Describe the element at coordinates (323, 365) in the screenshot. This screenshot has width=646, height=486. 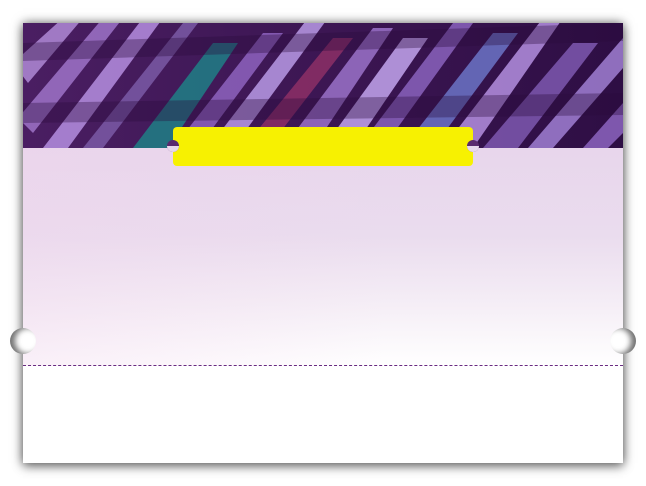
I see `dashed-divider` at that location.